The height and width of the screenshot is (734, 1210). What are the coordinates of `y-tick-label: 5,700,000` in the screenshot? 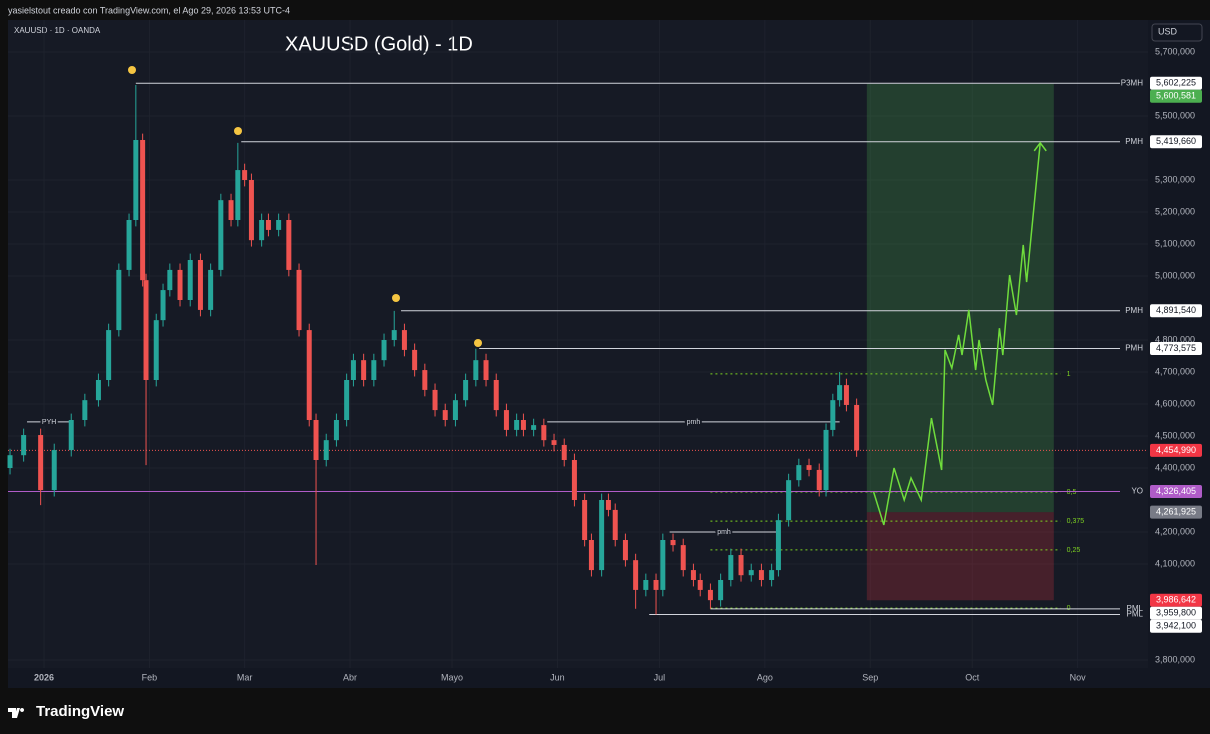 It's located at (1175, 51).